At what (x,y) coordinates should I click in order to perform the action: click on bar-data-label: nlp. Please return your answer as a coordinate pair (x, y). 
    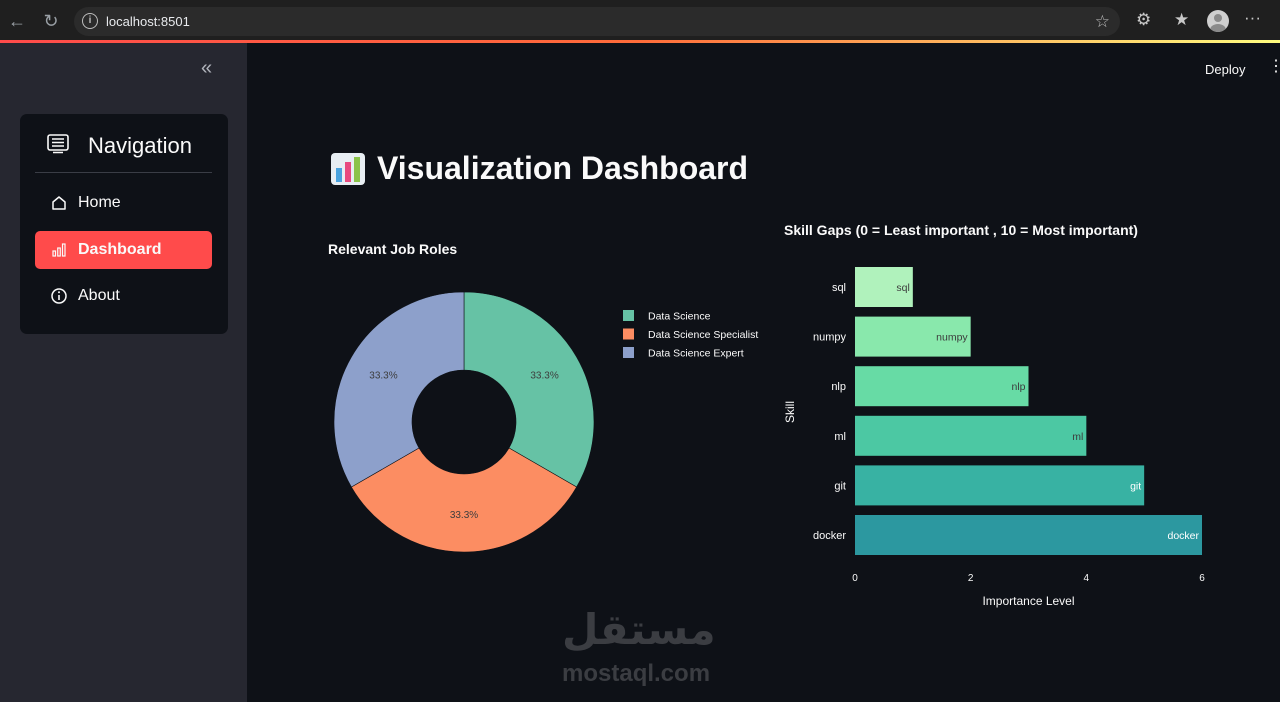
    Looking at the image, I should click on (1018, 387).